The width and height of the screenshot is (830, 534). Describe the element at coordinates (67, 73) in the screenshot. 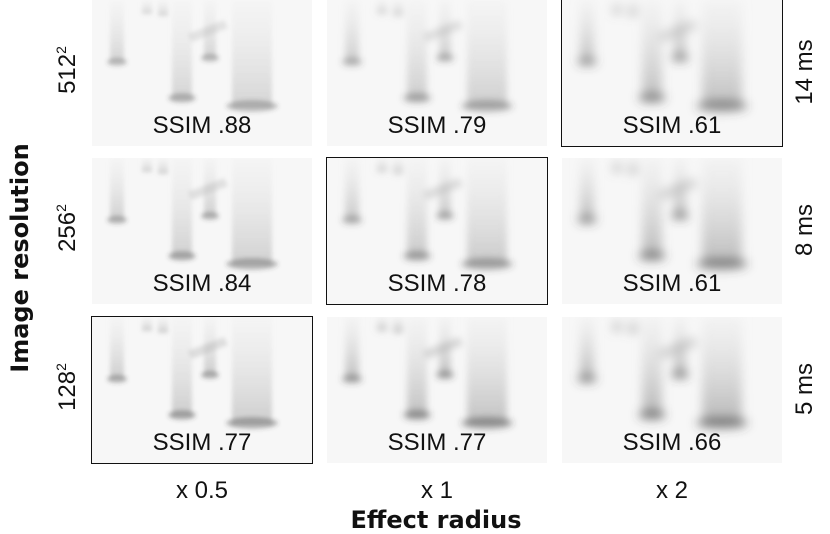

I see `resolution-base: 512` at that location.